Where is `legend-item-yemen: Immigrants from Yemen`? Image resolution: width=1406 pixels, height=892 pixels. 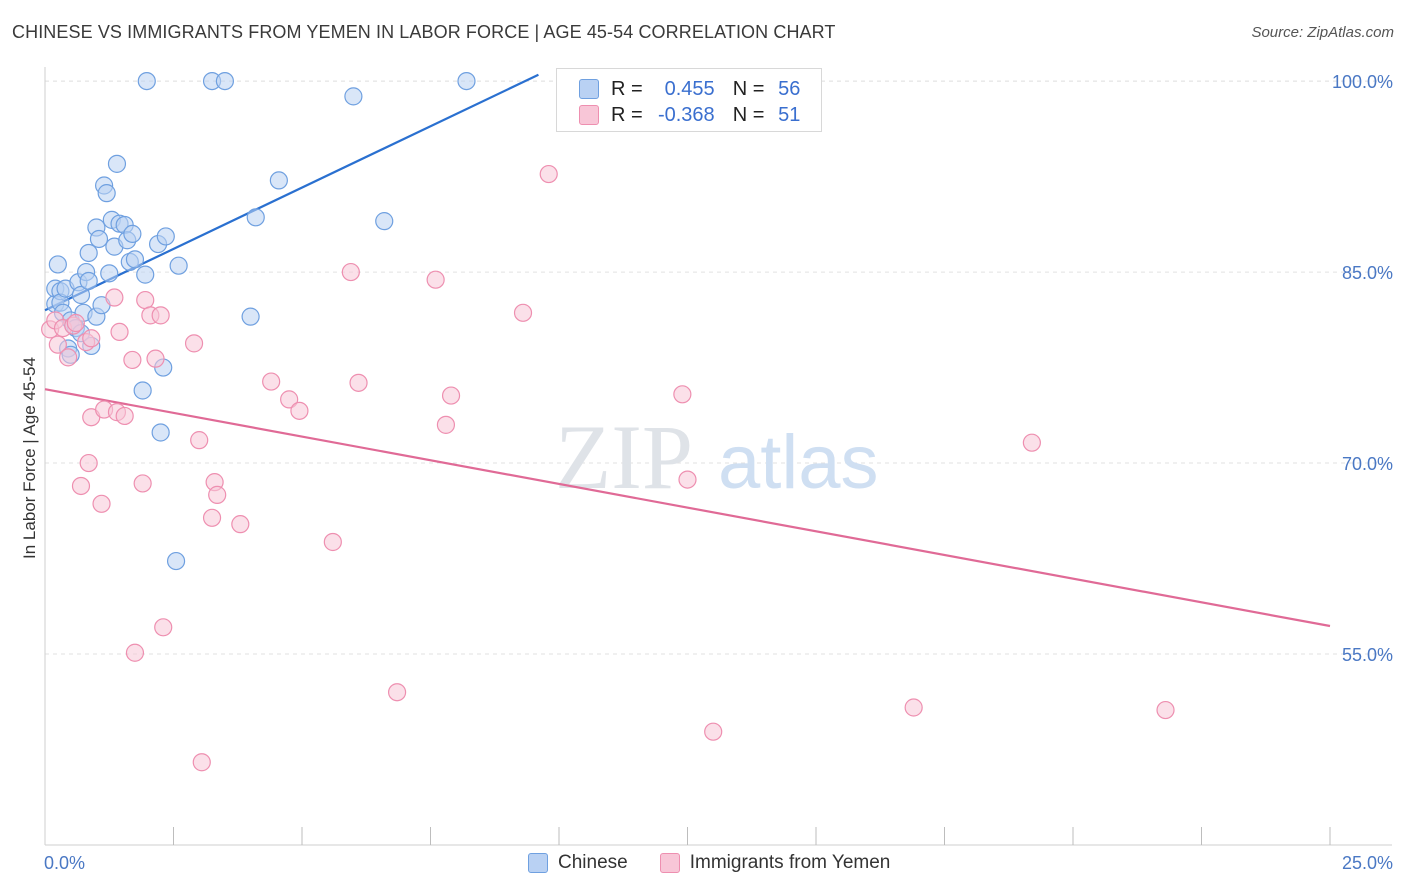 legend-item-yemen: Immigrants from Yemen is located at coordinates (775, 863).